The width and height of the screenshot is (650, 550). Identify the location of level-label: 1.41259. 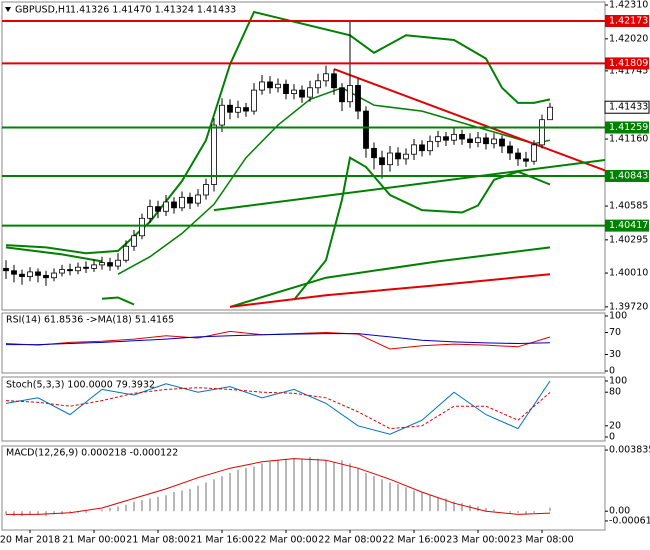
(628, 127).